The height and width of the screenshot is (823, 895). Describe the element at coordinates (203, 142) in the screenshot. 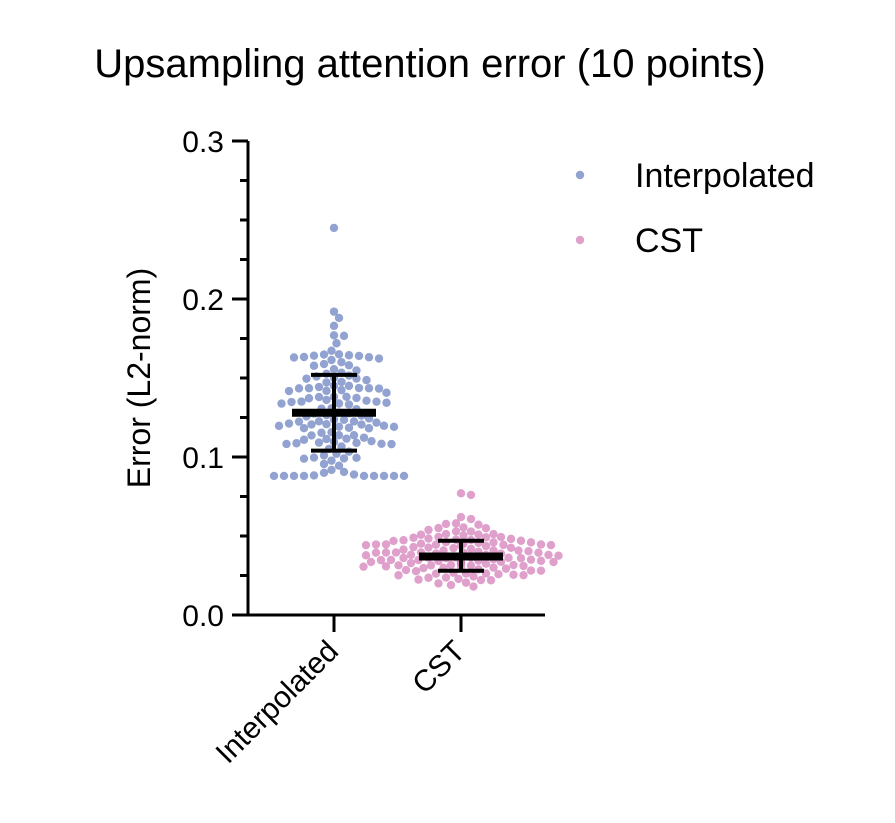

I see `y-tick-label: 0.3` at that location.